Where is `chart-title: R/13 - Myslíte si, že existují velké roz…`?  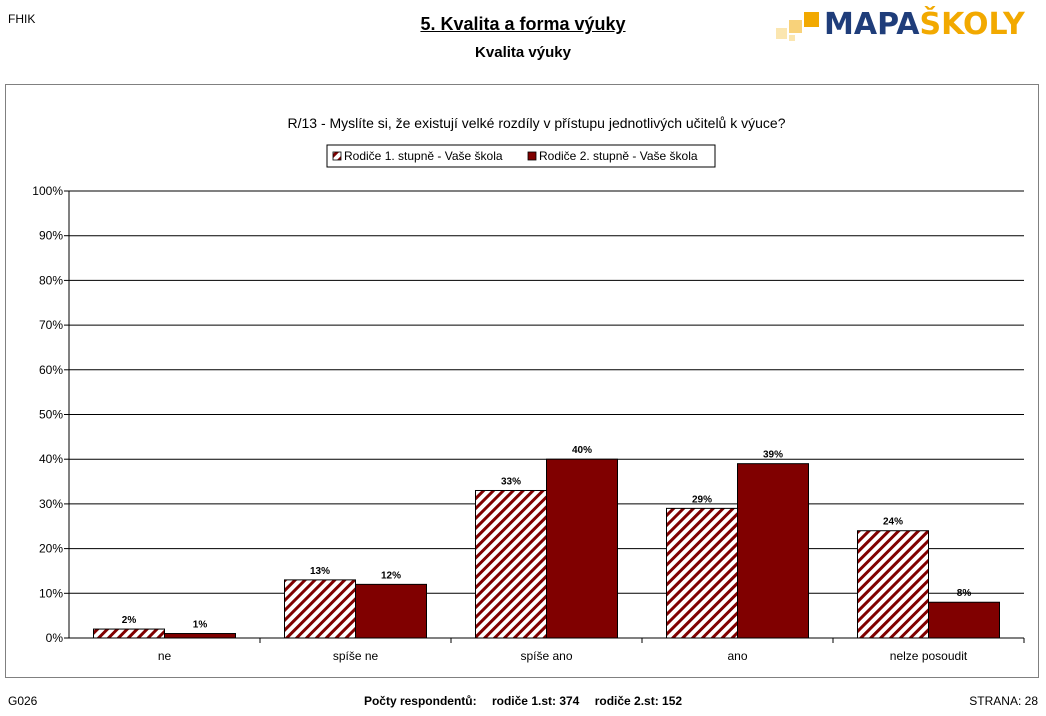
chart-title: R/13 - Myslíte si, že existují velké roz… is located at coordinates (537, 123).